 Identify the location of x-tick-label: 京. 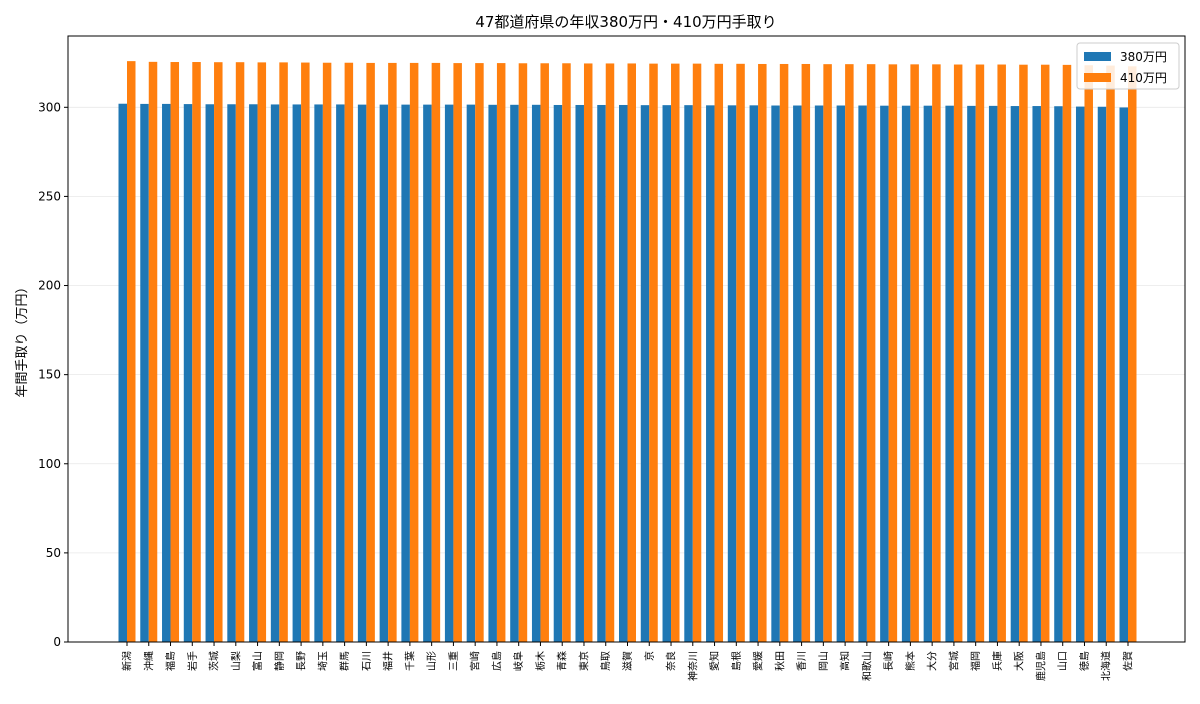
(649, 656).